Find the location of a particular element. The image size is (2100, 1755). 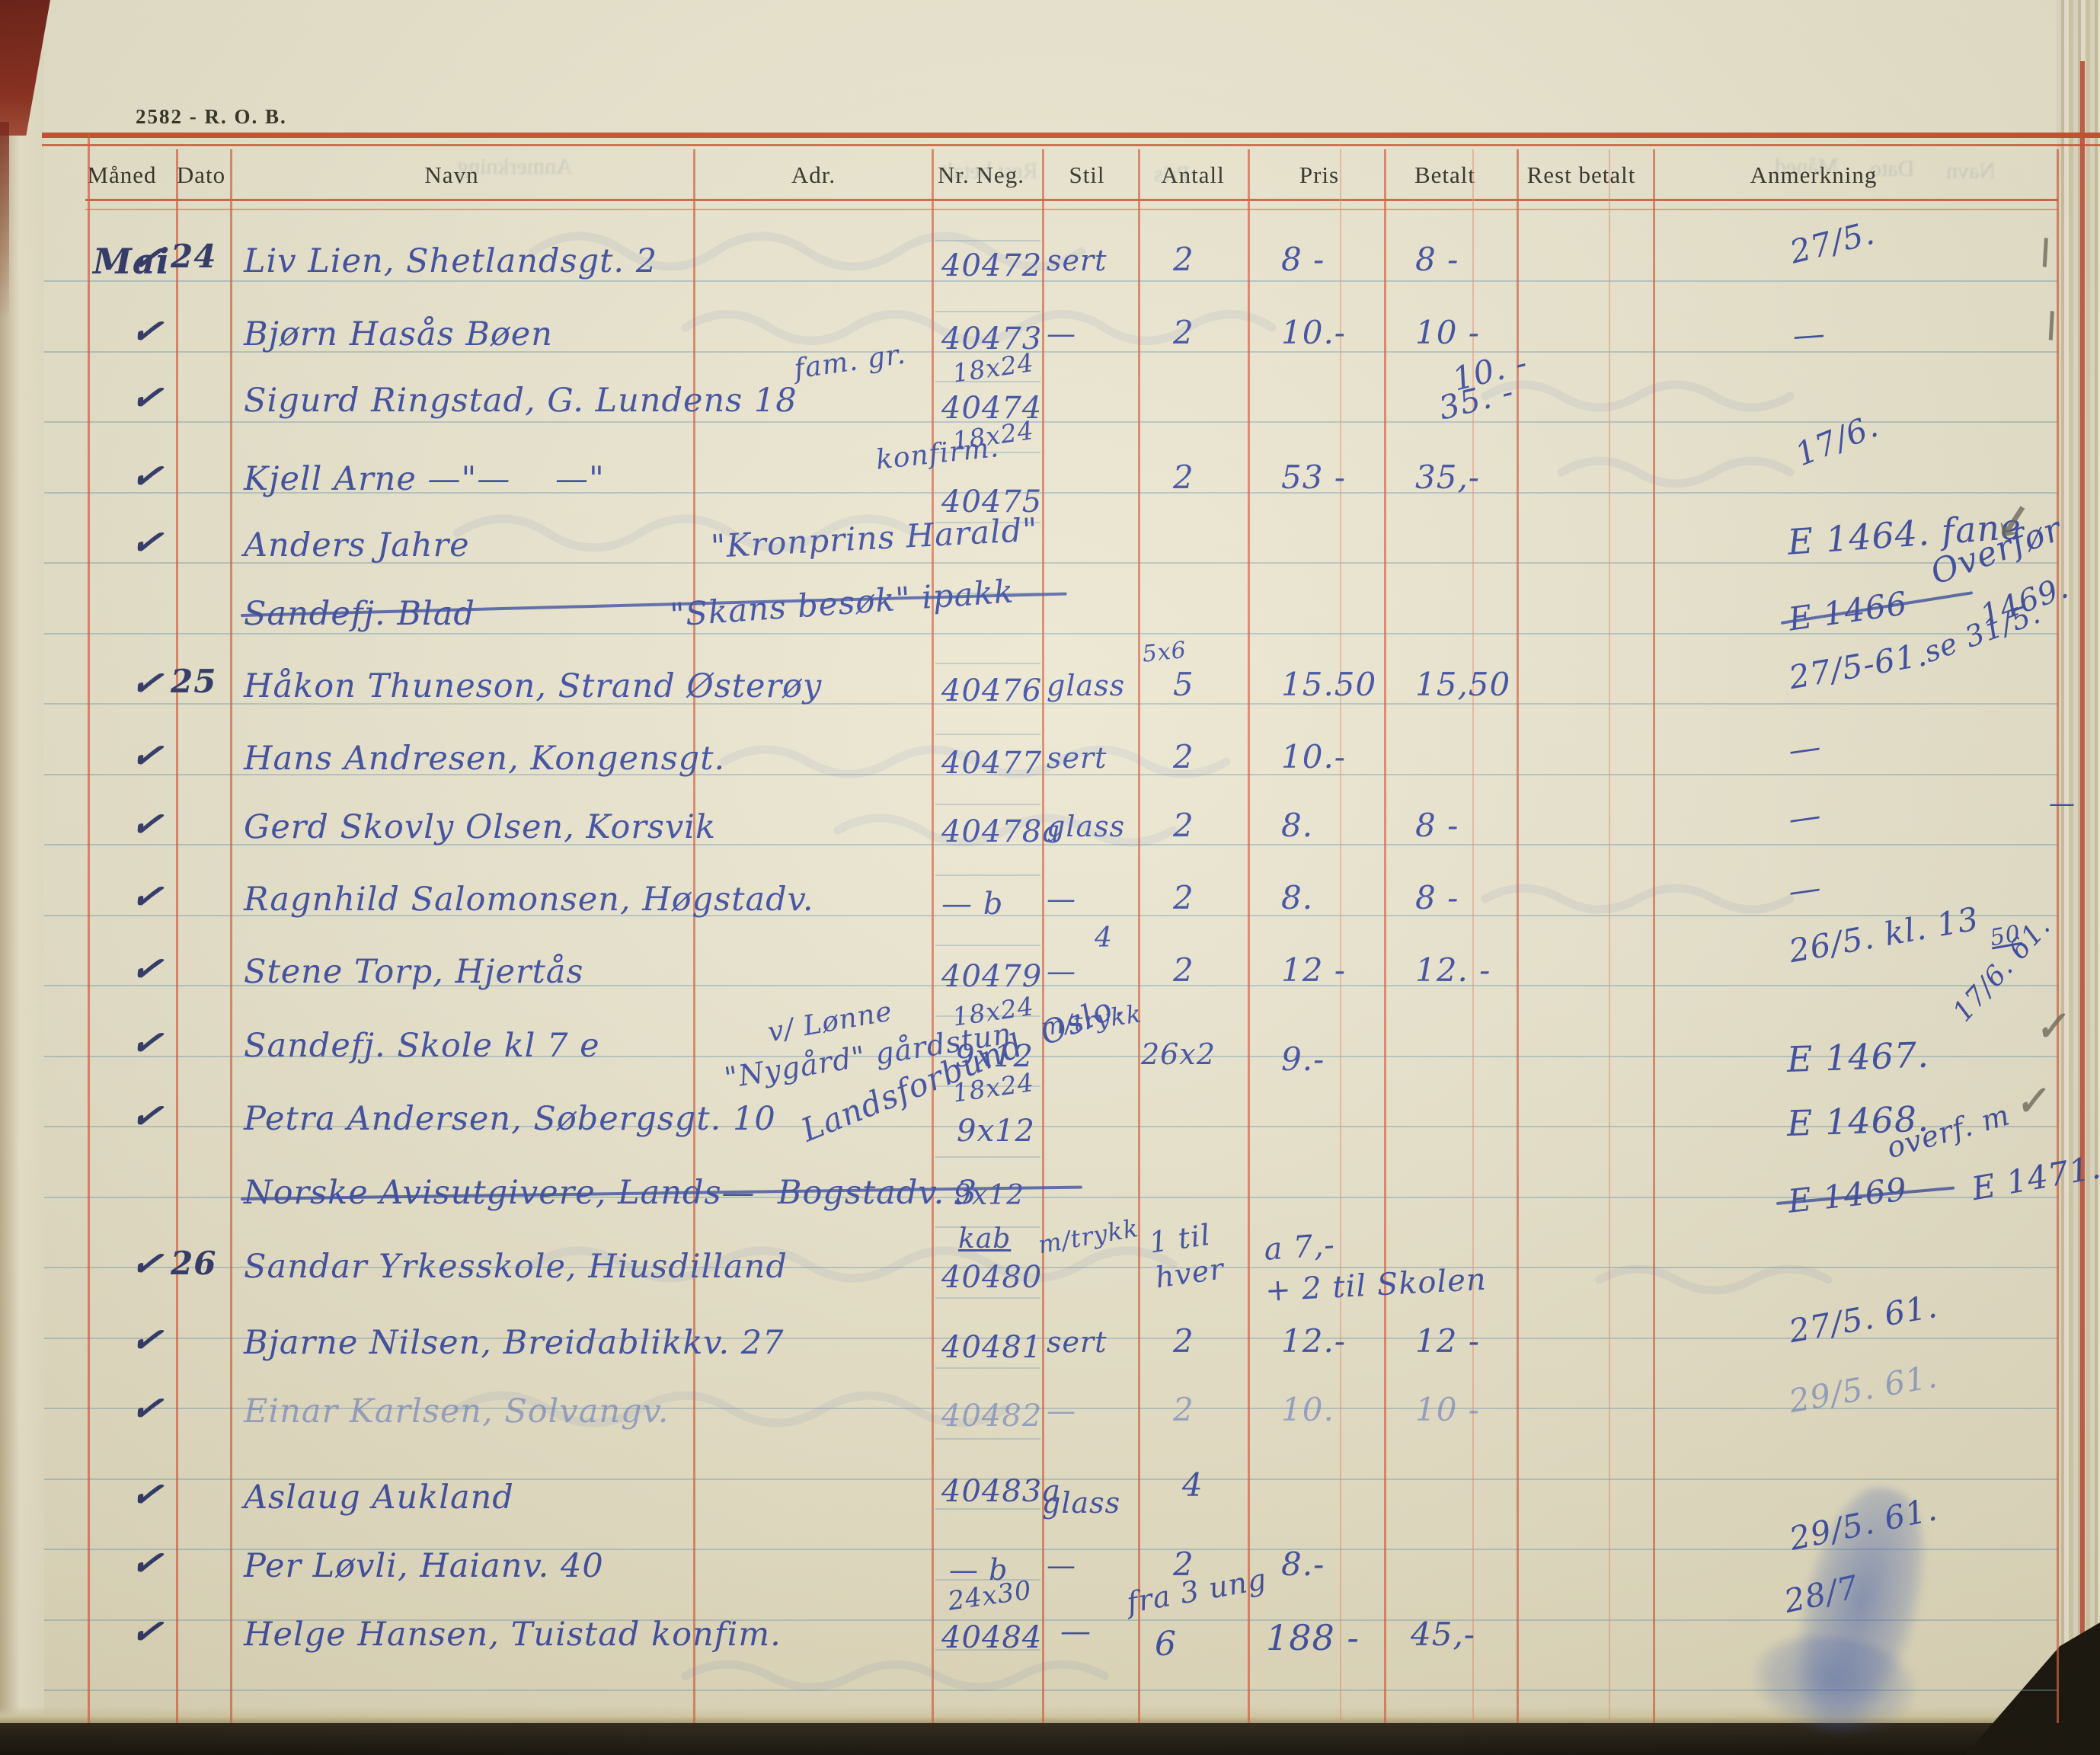

cell-navn: Anders Jahre is located at coordinates (357, 545).